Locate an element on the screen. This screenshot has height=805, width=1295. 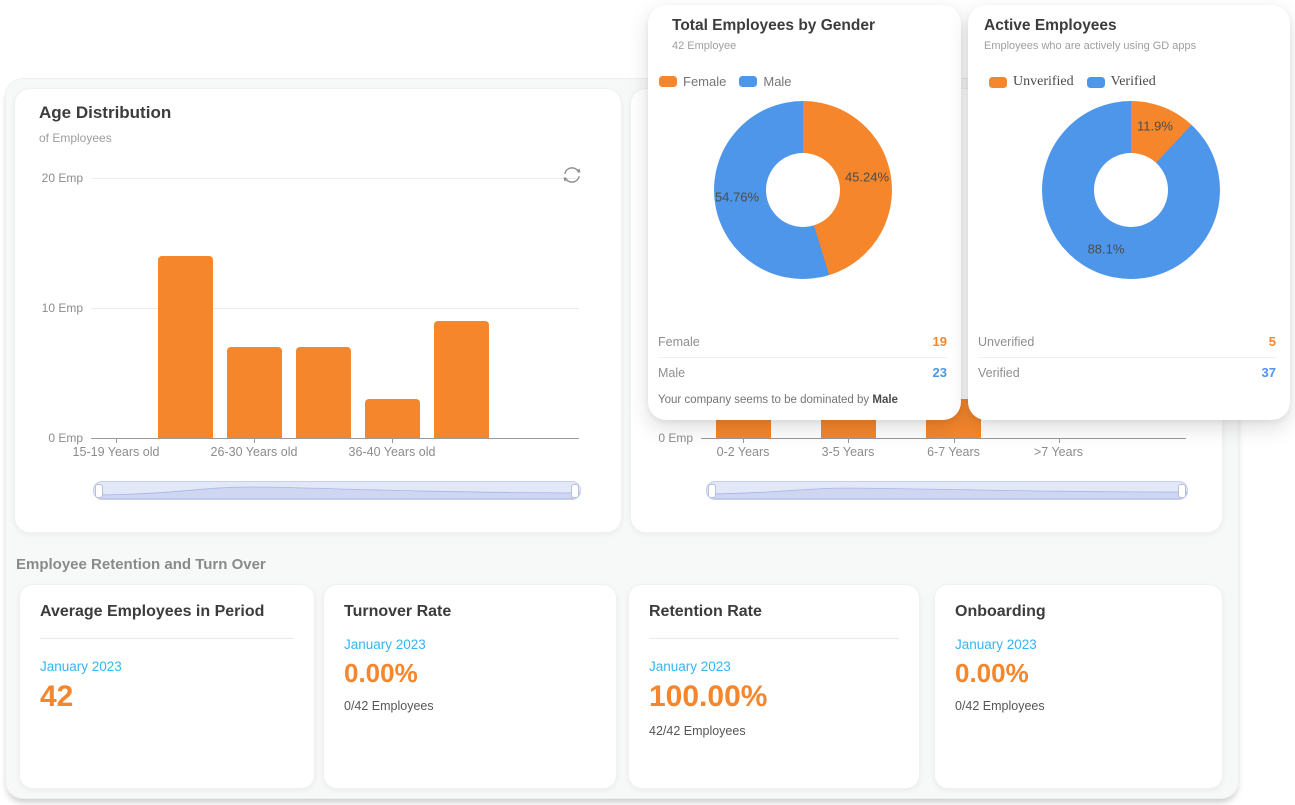
card-subtitle: 42 Employee is located at coordinates (704, 46).